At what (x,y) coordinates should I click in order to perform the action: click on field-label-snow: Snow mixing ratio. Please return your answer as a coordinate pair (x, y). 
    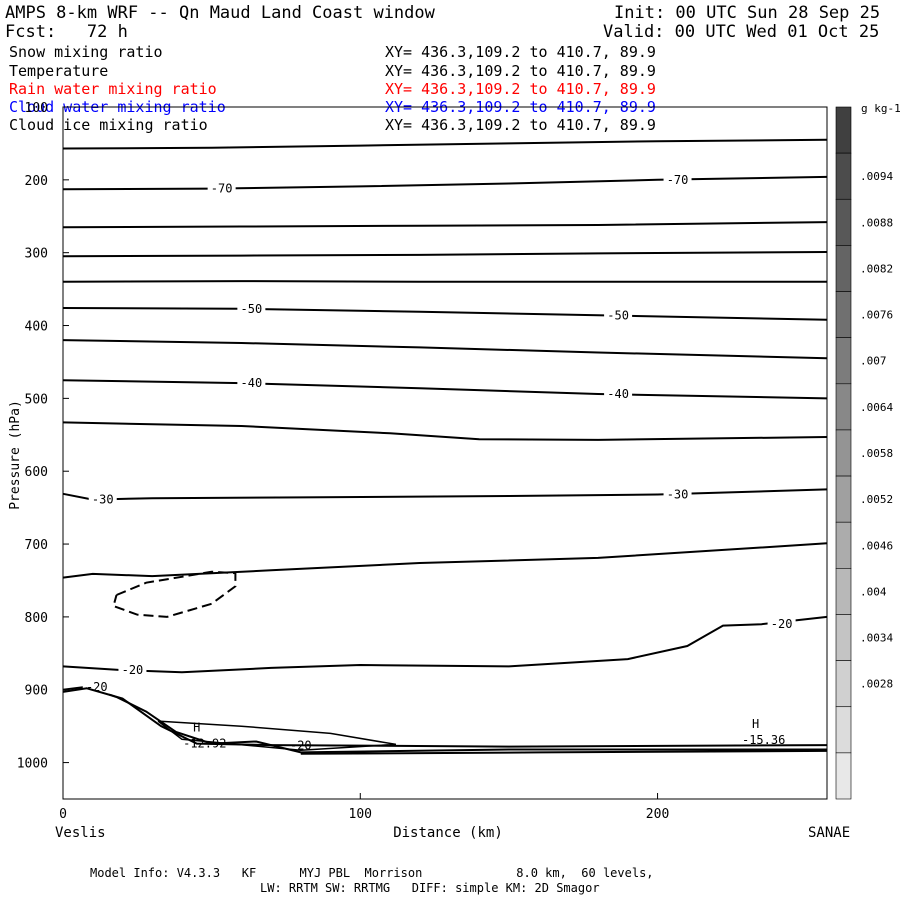
    Looking at the image, I should click on (86, 52).